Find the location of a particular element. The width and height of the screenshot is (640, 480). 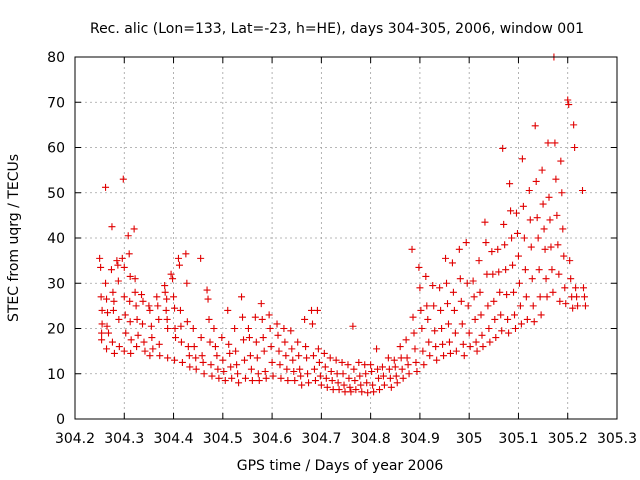

y-tick-label: 40 is located at coordinates (56, 239).